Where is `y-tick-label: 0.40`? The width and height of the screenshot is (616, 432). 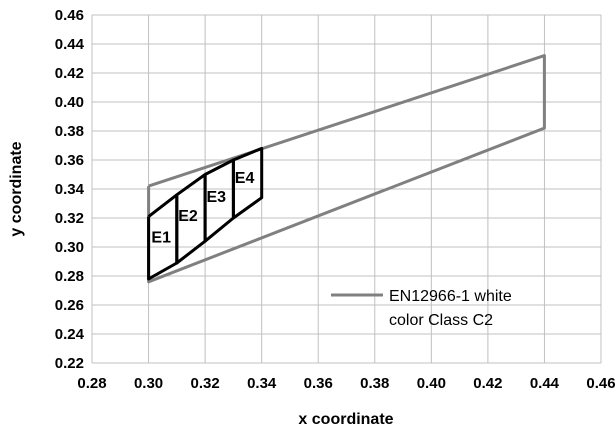
y-tick-label: 0.40 is located at coordinates (69, 102).